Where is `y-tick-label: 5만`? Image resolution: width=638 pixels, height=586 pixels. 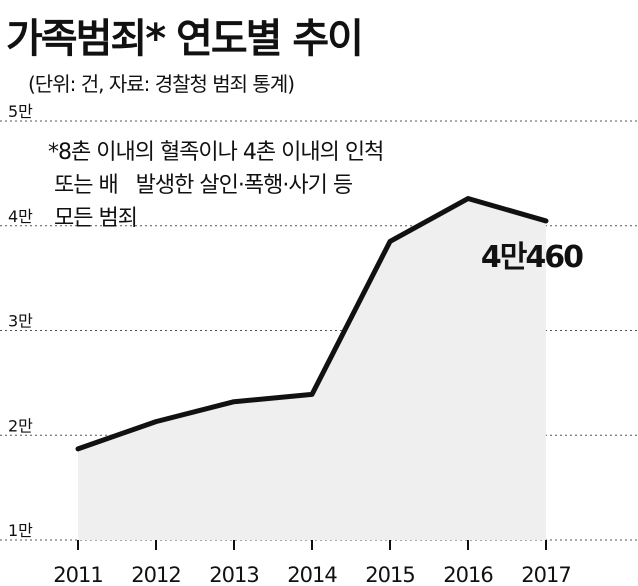
y-tick-label: 5만 is located at coordinates (20, 111).